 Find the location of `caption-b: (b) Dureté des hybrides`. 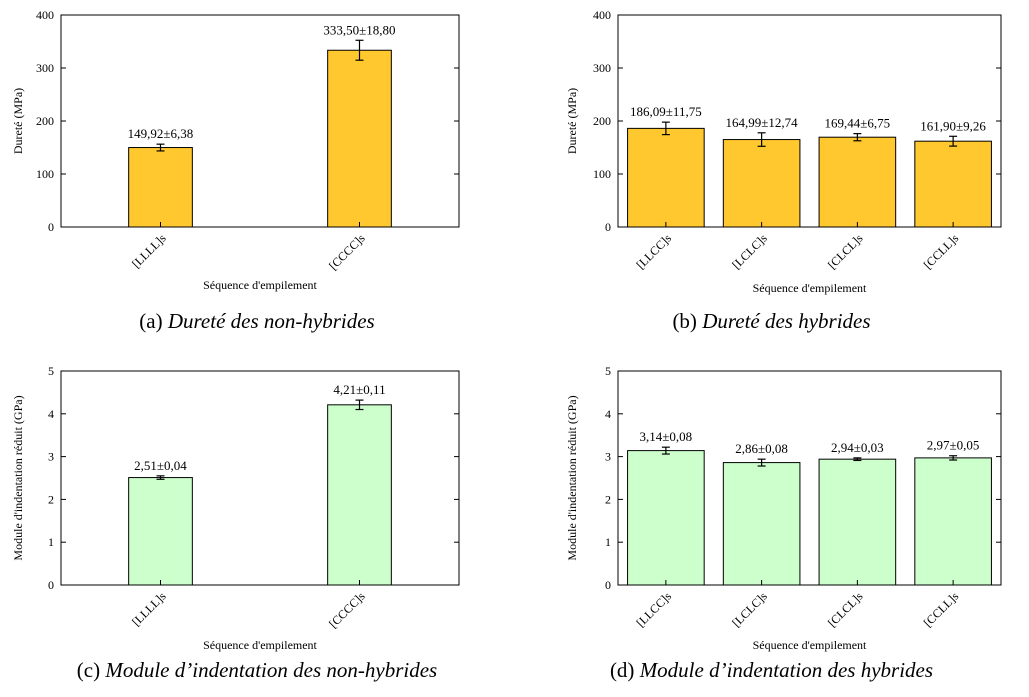

caption-b: (b) Dureté des hybrides is located at coordinates (771, 321).